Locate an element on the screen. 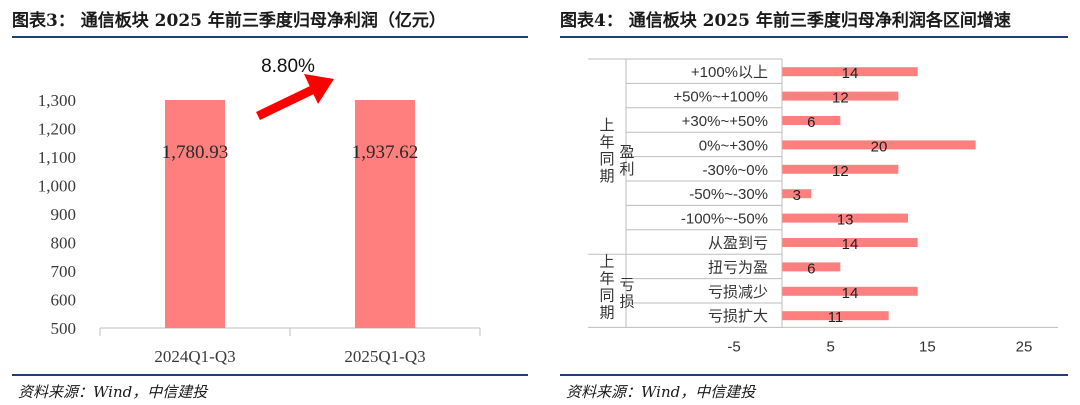 The image size is (1080, 405). category-label: -50%~-30% is located at coordinates (728, 194).